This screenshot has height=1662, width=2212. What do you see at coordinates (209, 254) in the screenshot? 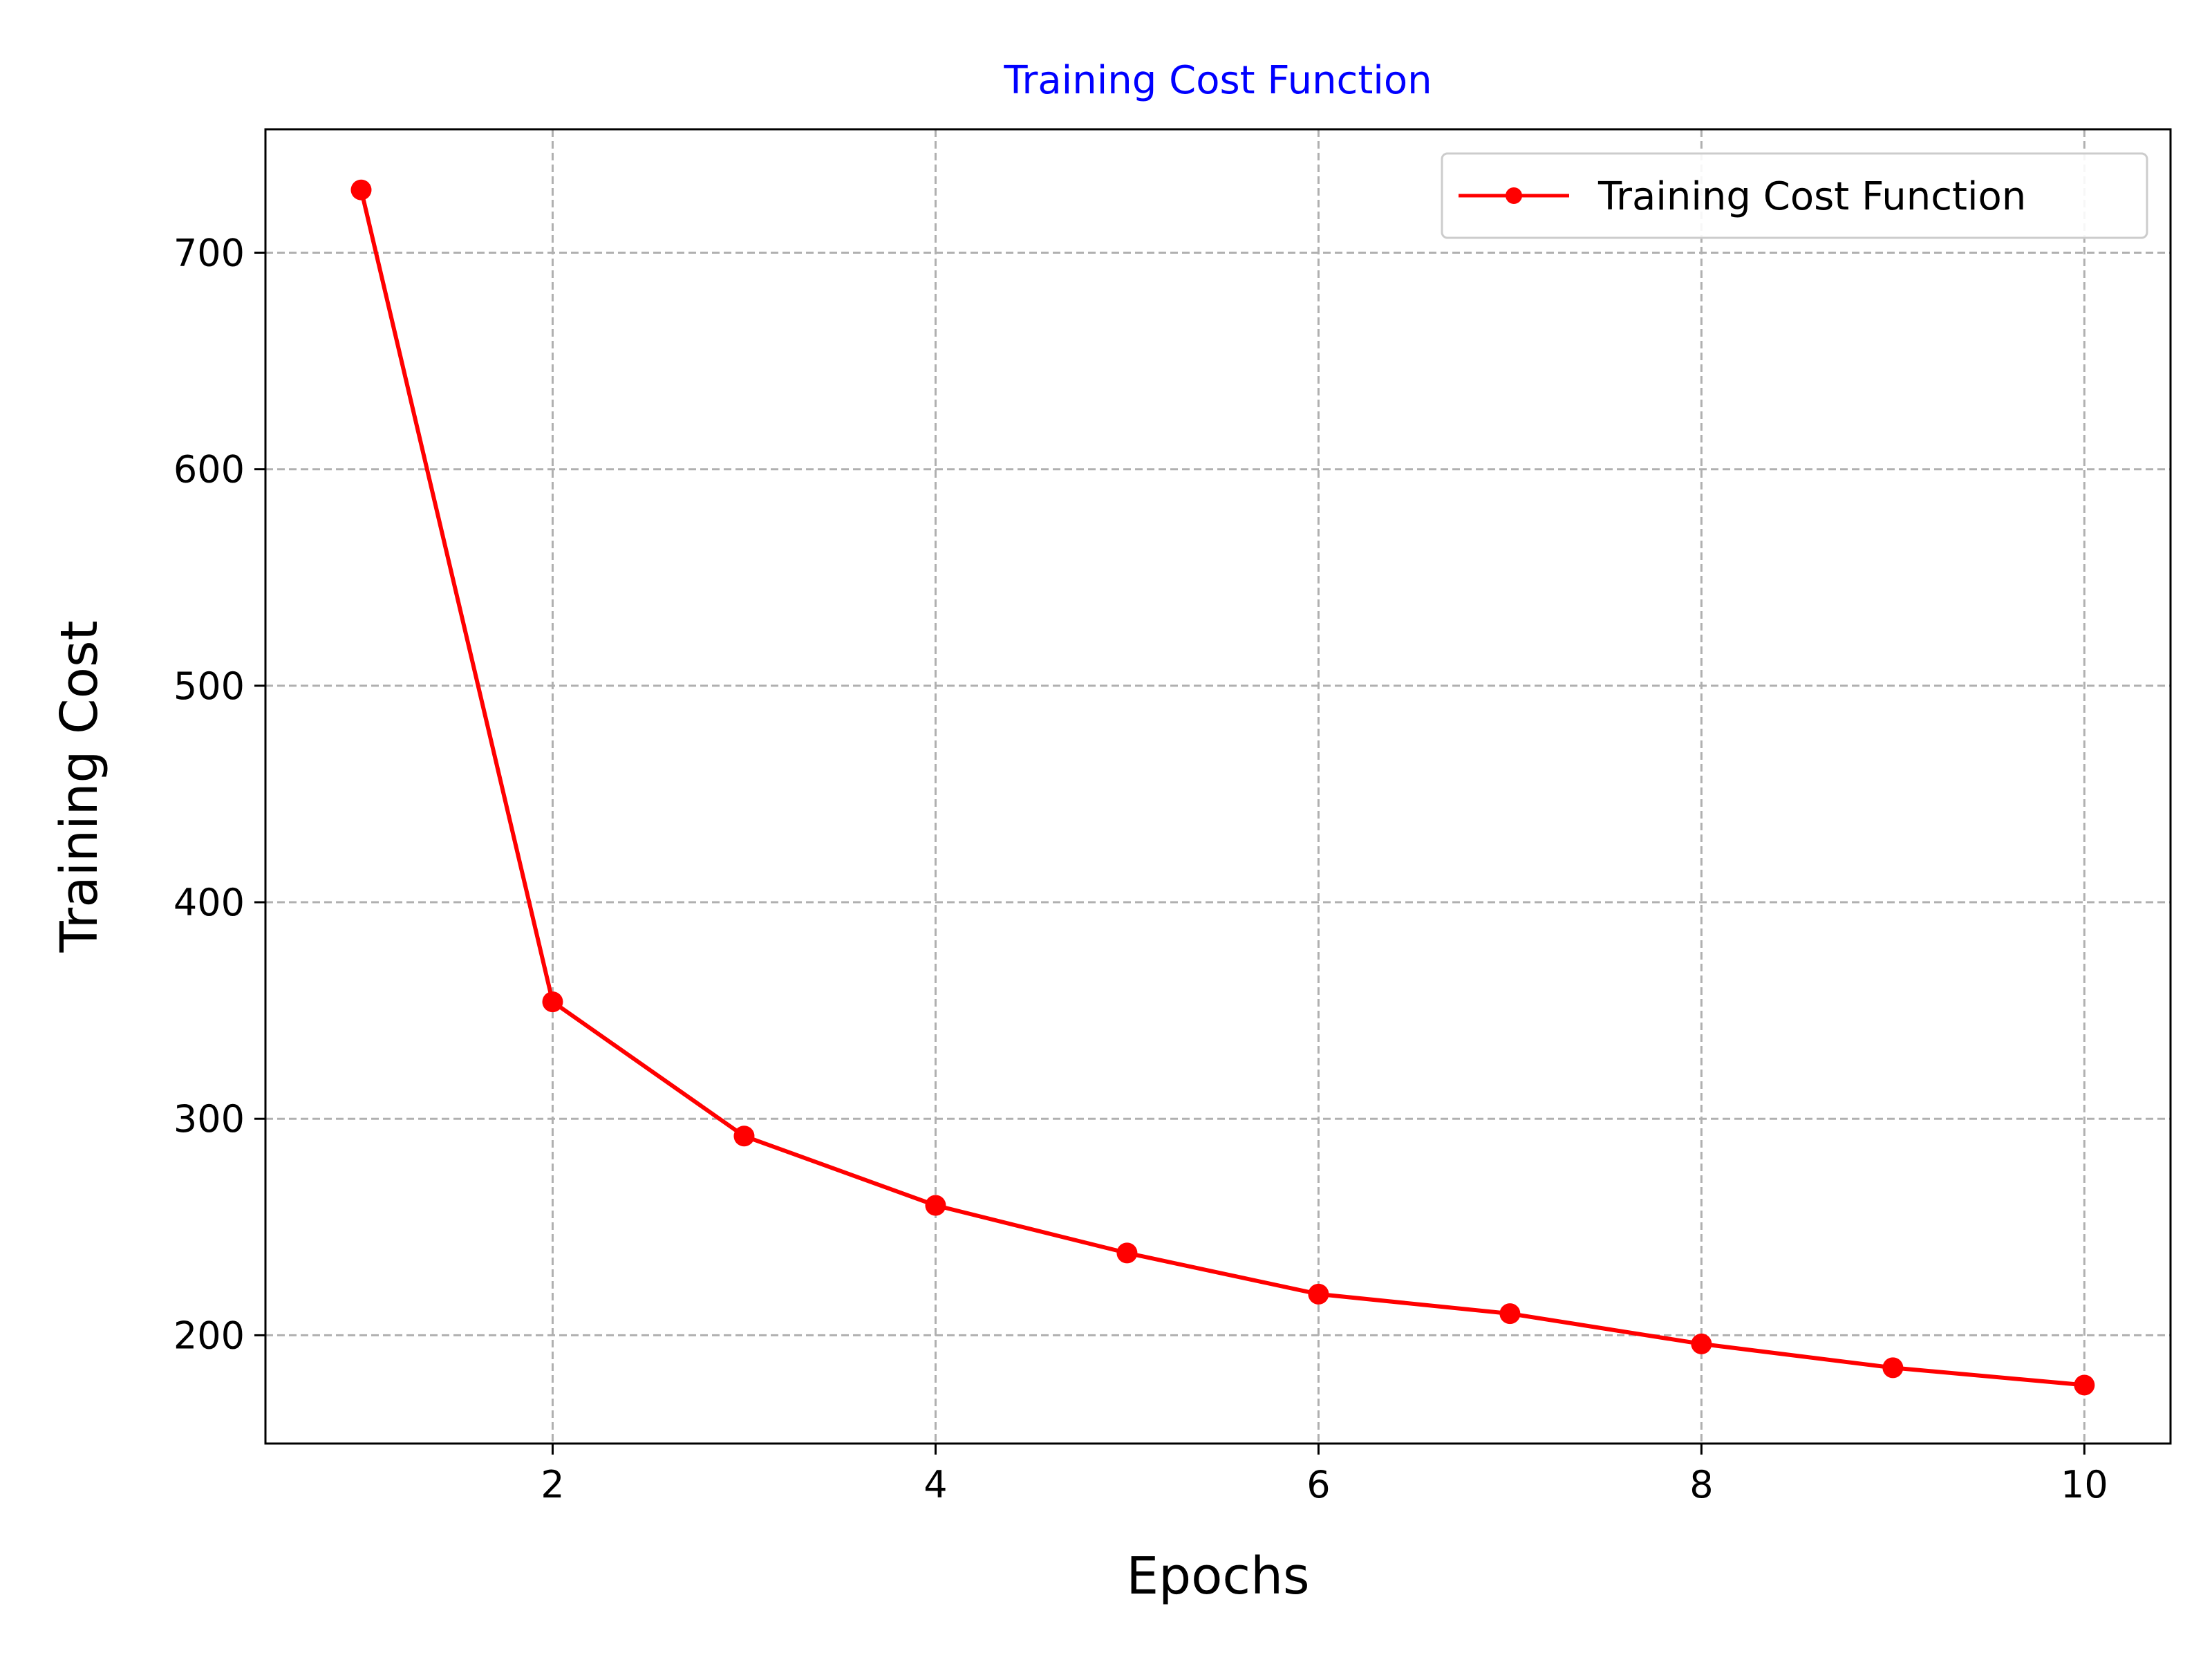
I see `y-tick-label: 700` at bounding box center [209, 254].